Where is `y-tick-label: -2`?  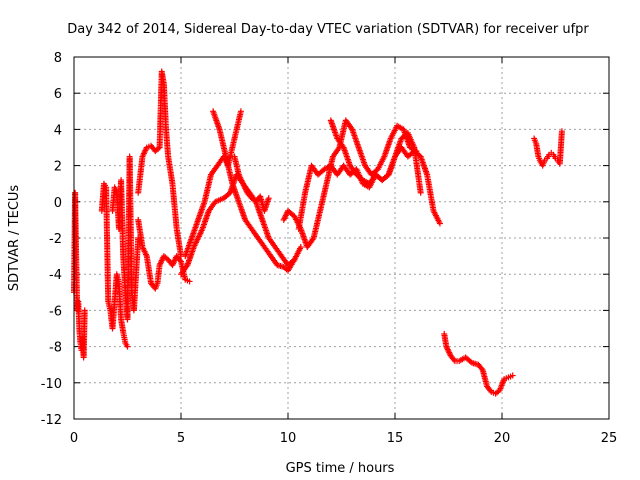 y-tick-label: -2 is located at coordinates (55, 239).